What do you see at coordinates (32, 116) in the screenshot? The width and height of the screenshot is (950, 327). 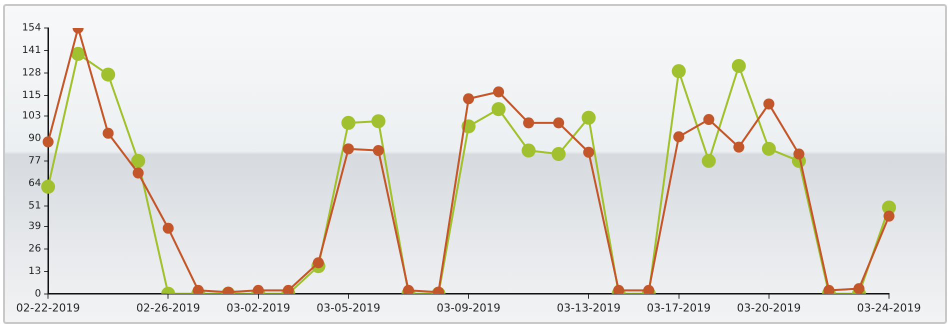 I see `y-tick-label: 103` at bounding box center [32, 116].